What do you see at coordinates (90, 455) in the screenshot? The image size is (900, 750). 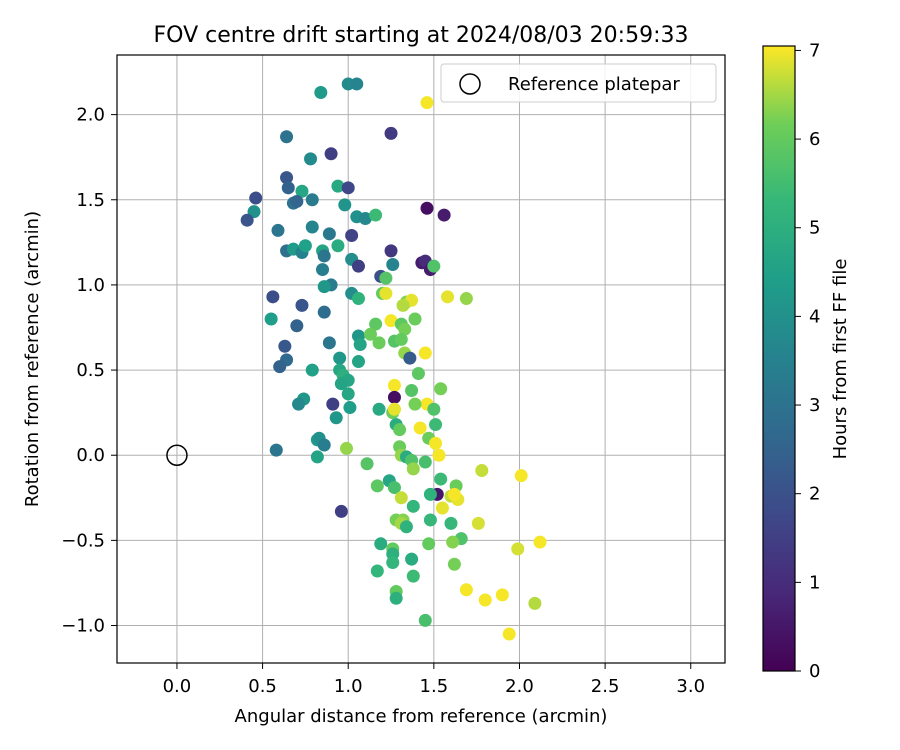 I see `y-tick-label: 0.0` at bounding box center [90, 455].